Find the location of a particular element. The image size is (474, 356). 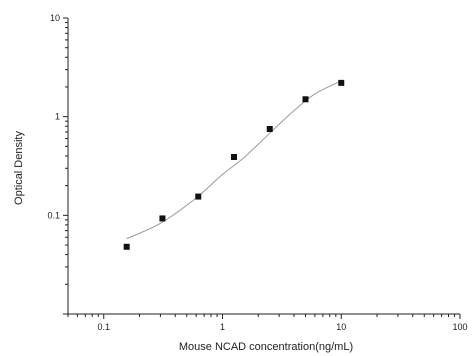

x-tick-label: 0.1 is located at coordinates (103, 327).